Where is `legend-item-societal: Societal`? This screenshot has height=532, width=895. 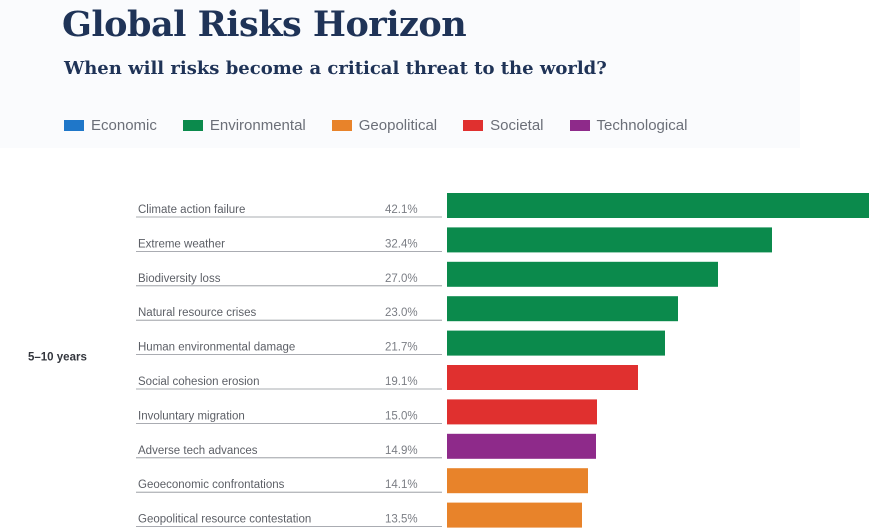
legend-item-societal: Societal is located at coordinates (503, 125).